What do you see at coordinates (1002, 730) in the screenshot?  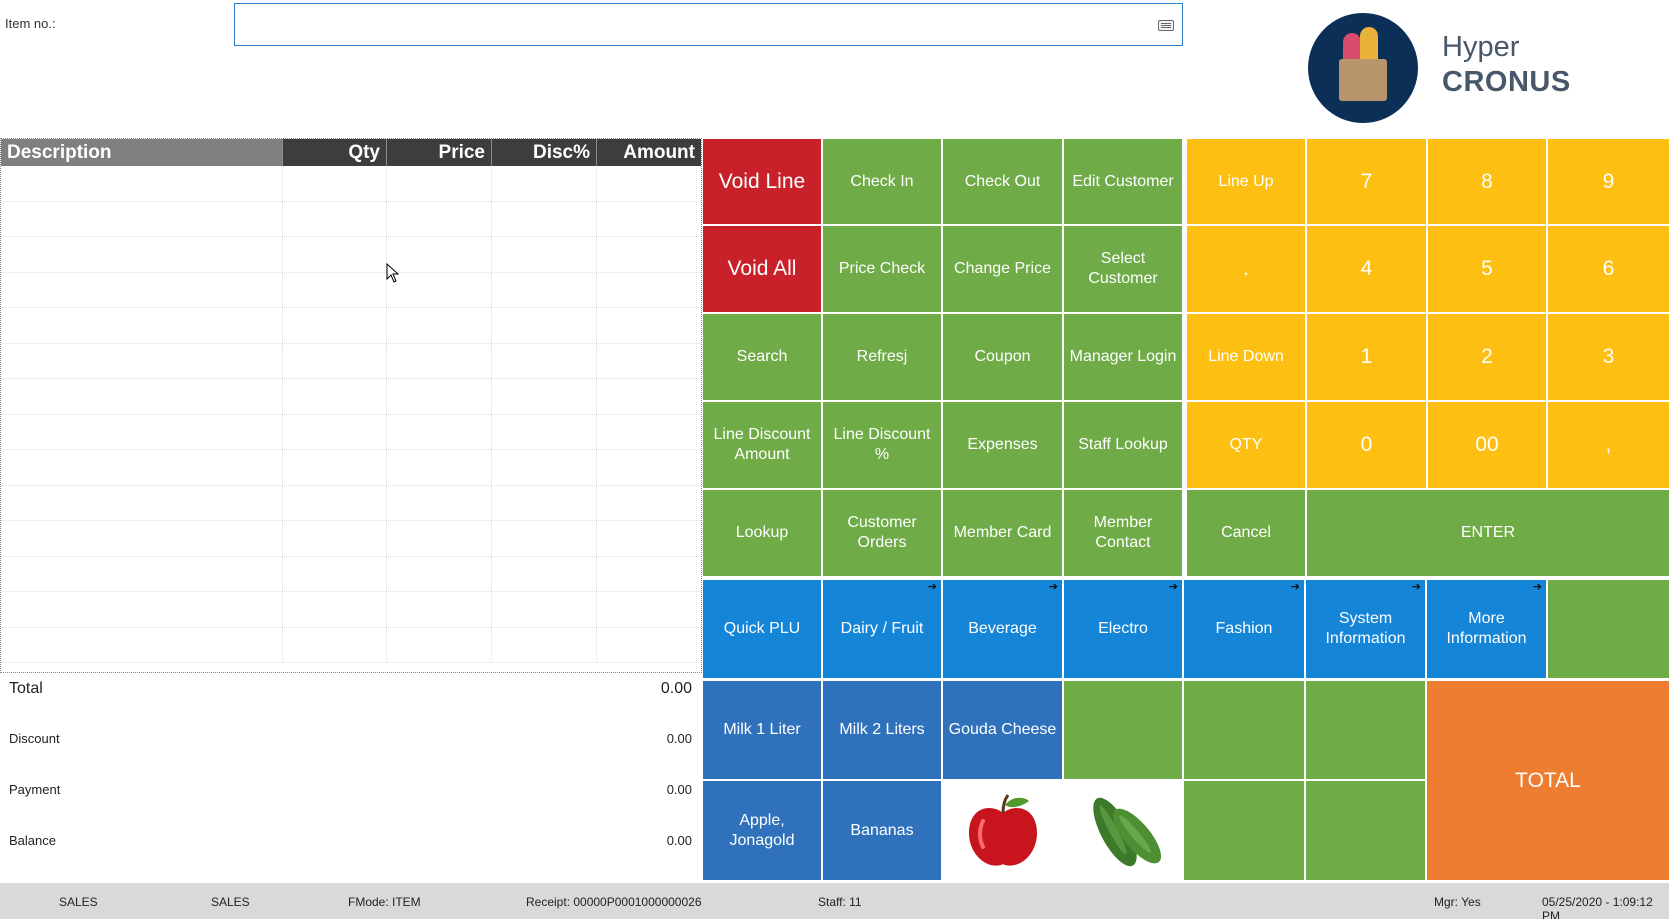 I see `gouda-cheese-button: Gouda Cheese` at bounding box center [1002, 730].